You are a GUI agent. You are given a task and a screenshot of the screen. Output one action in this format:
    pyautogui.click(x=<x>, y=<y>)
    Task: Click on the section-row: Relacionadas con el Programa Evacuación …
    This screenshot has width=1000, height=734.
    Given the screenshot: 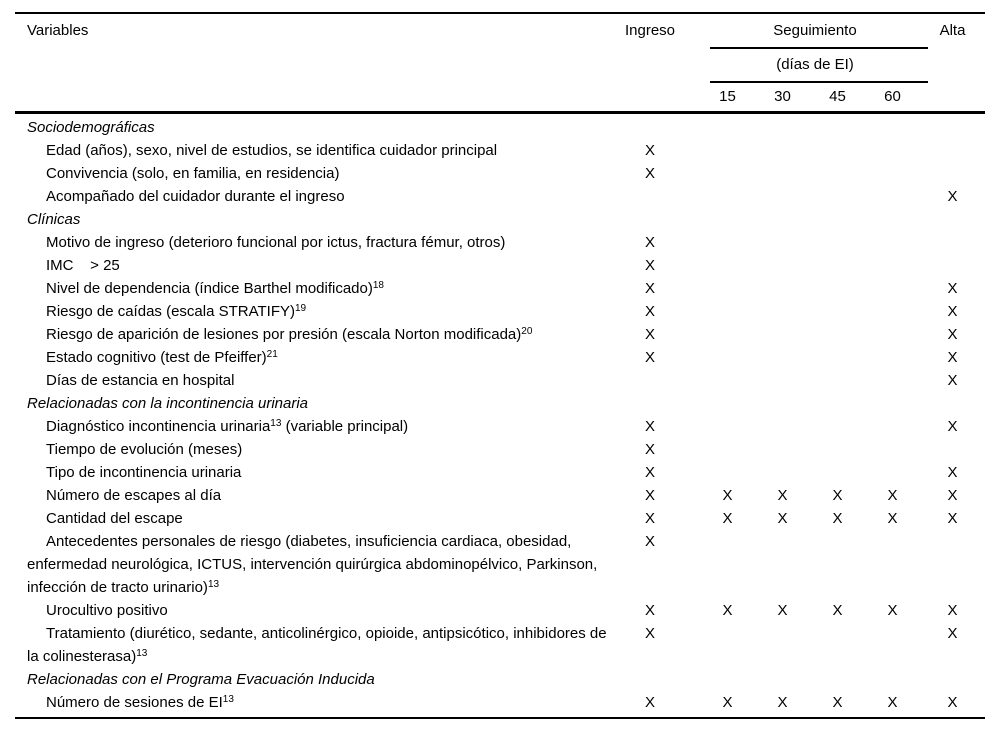 What is the action you would take?
    pyautogui.click(x=500, y=679)
    